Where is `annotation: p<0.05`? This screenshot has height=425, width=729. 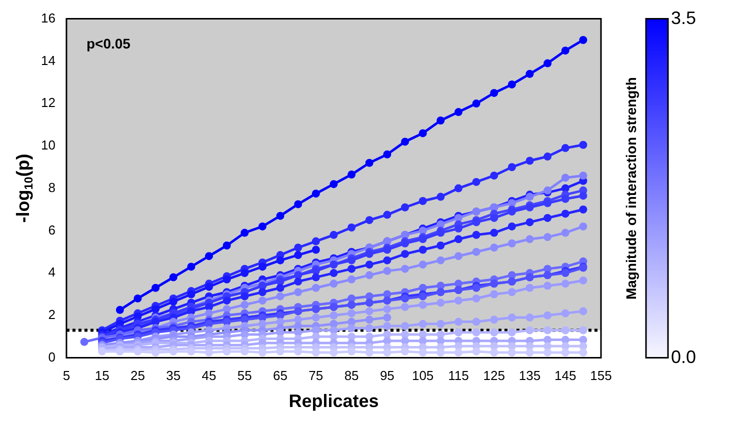
annotation: p<0.05 is located at coordinates (108, 44).